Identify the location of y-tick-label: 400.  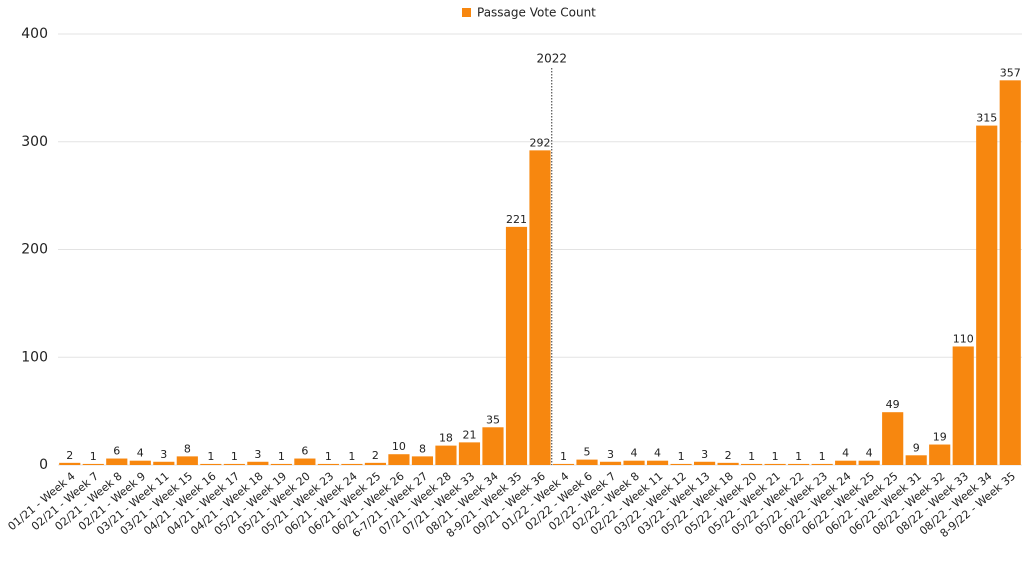
(34, 34).